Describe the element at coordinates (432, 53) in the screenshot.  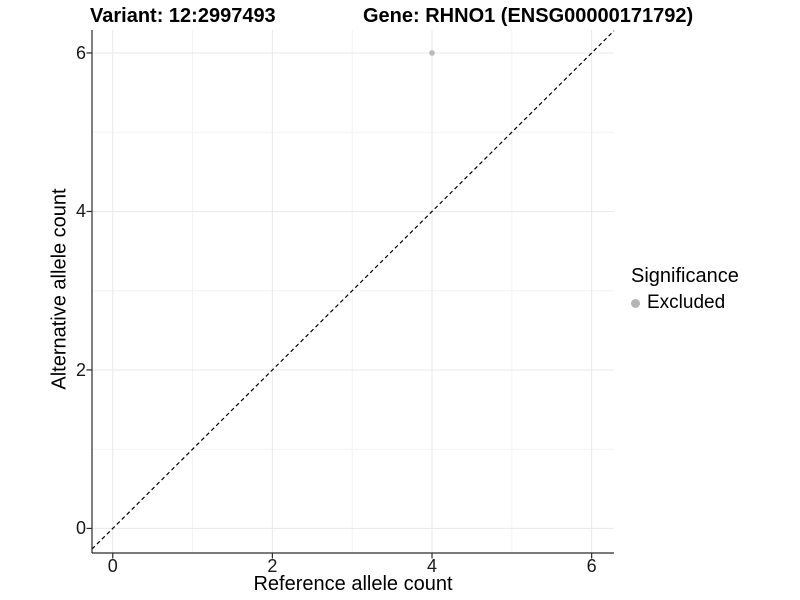
I see `data-point` at that location.